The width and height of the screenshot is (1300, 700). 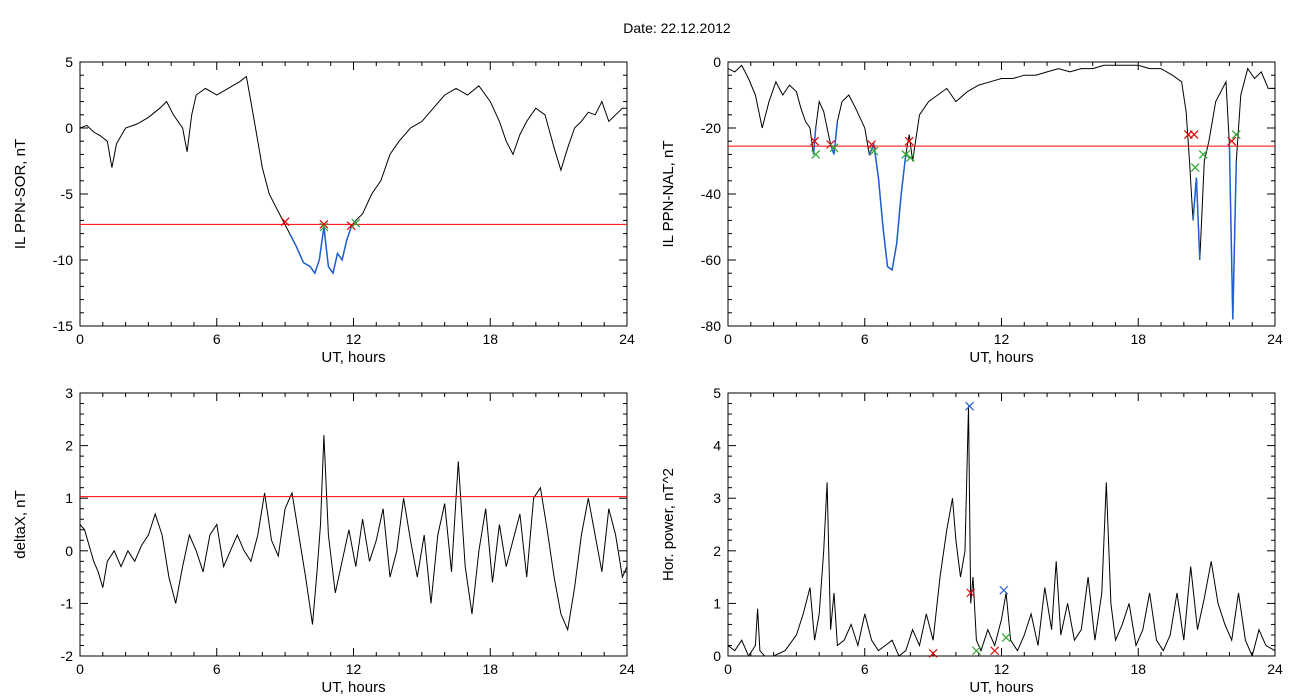 I want to click on y-tick-label: -80, so click(x=711, y=326).